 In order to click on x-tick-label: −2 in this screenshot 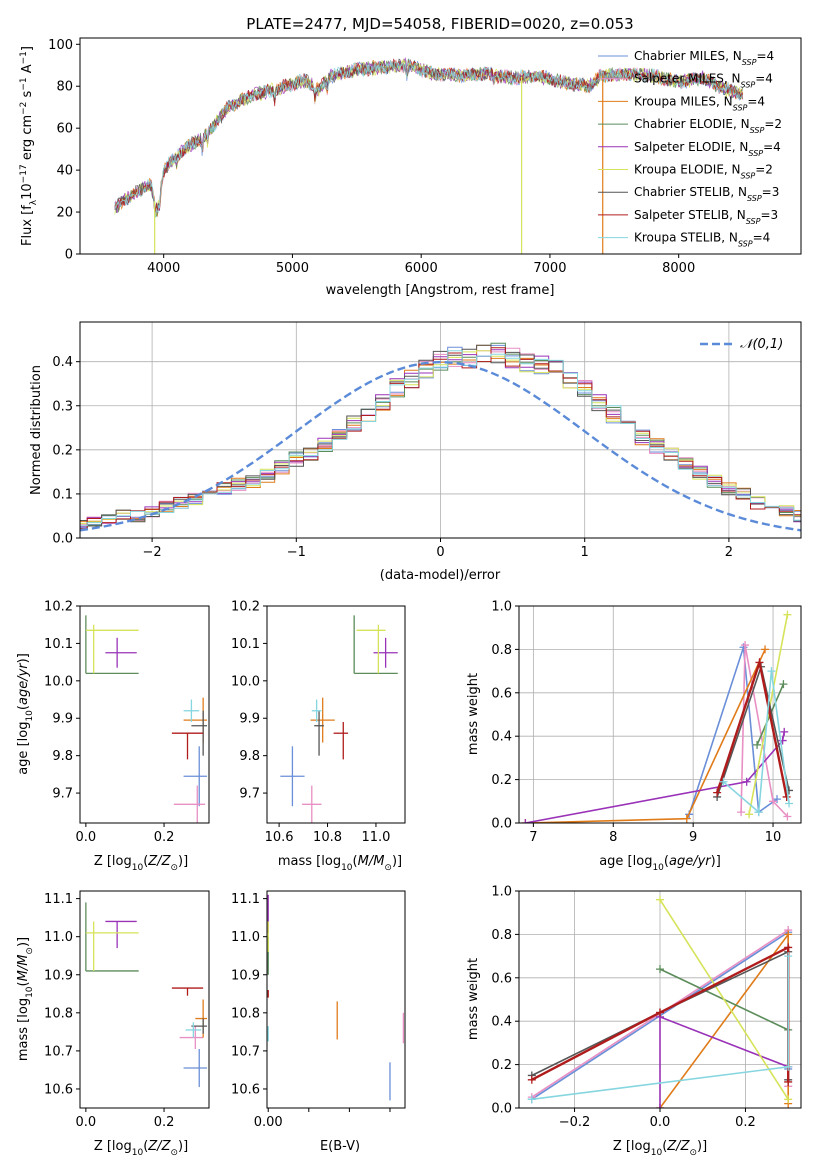, I will do `click(152, 552)`.